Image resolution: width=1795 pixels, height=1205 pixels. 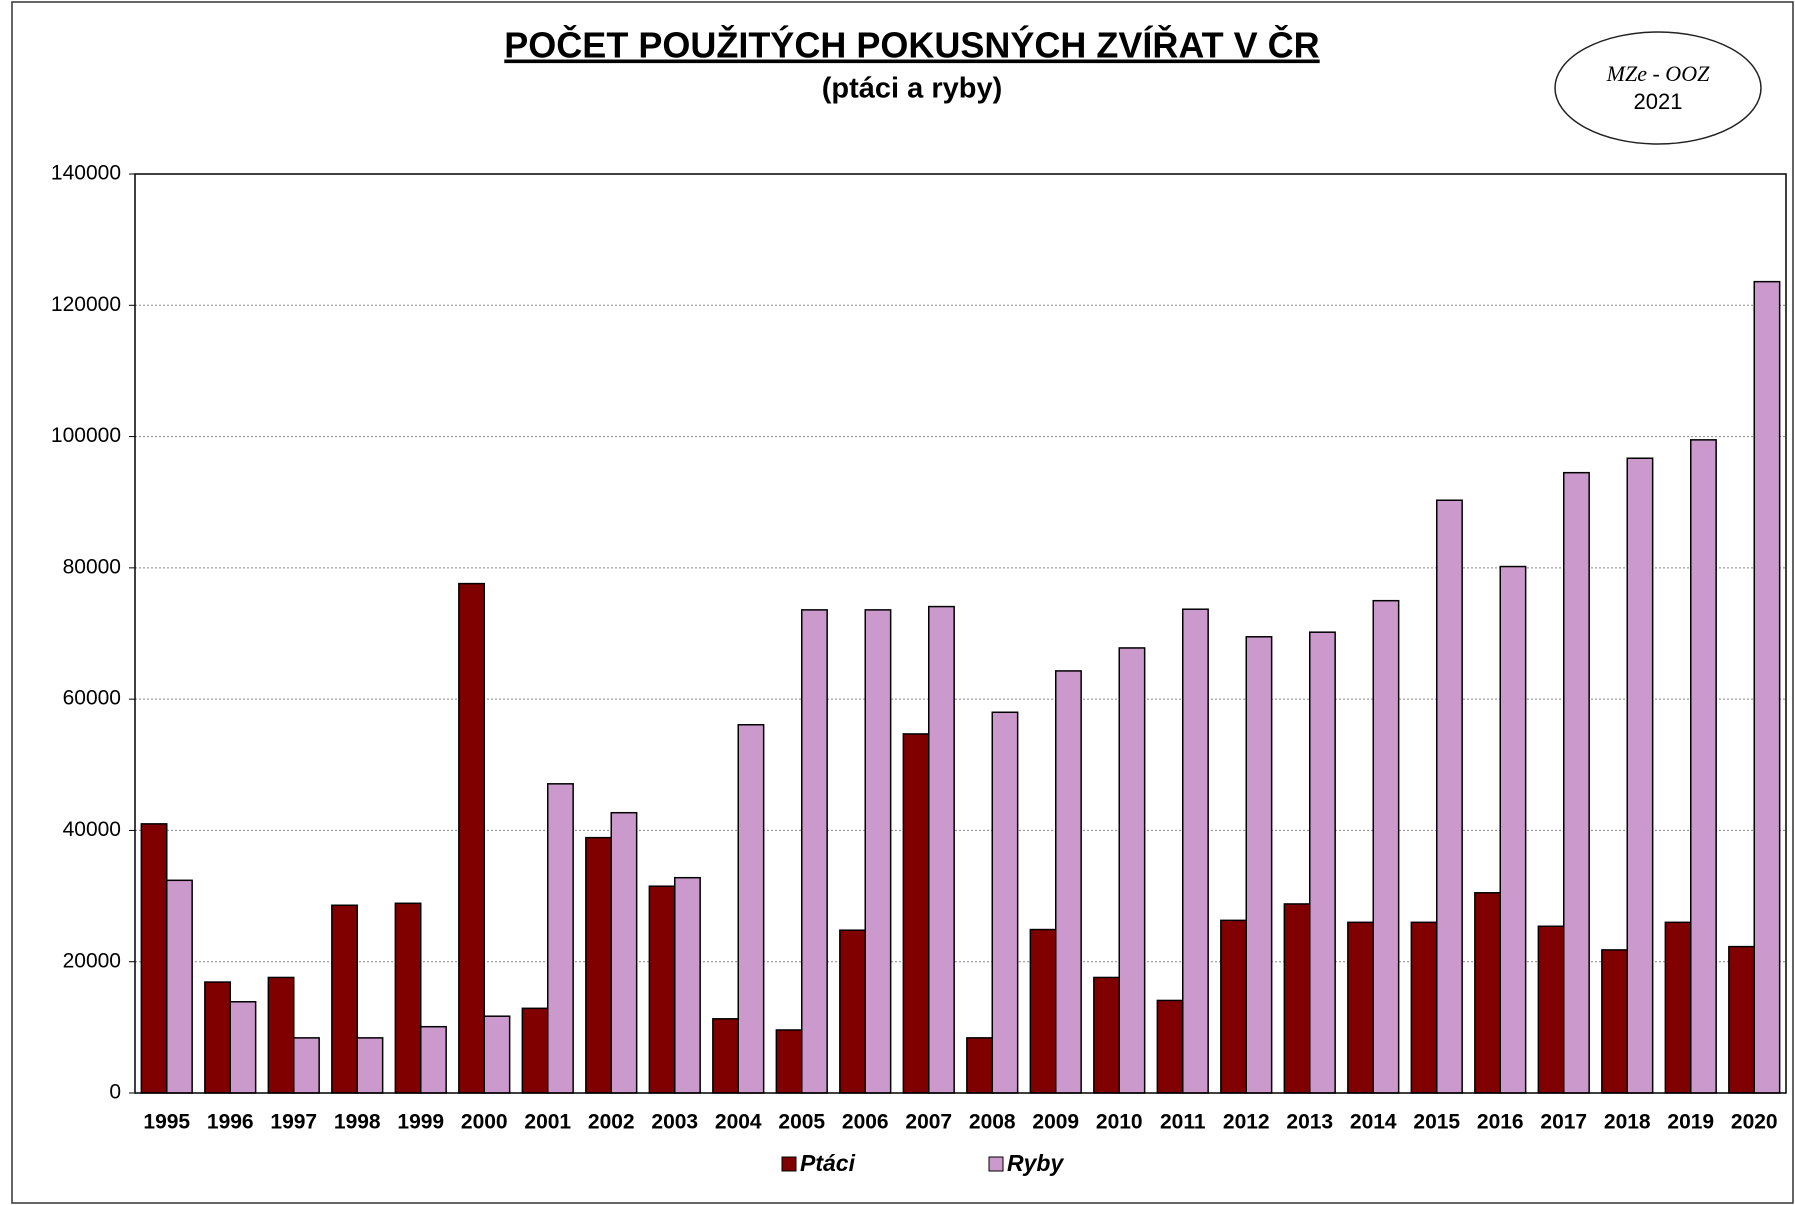 I want to click on y-tick-label: 60000, so click(x=92, y=698).